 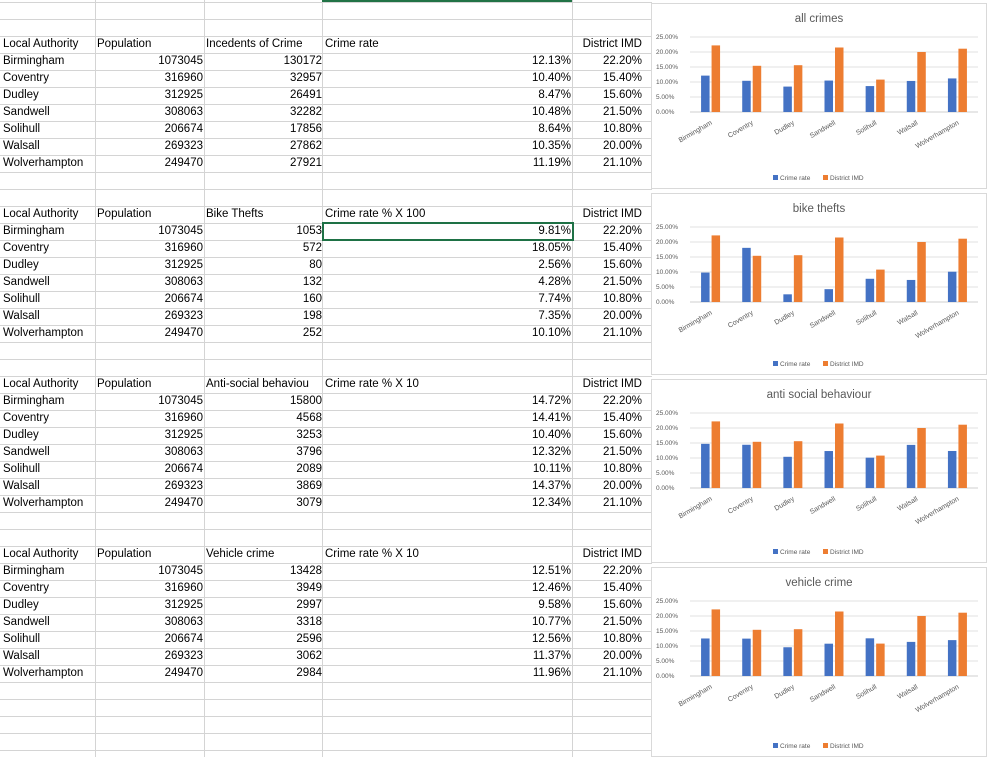 What do you see at coordinates (622, 605) in the screenshot?
I see `cell-district-imd: 15.60%` at bounding box center [622, 605].